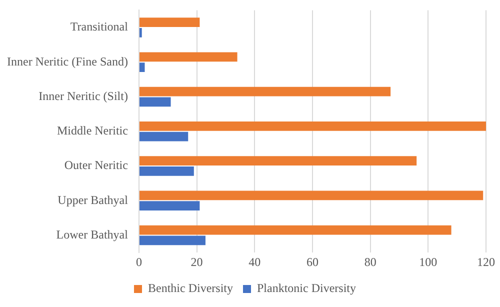 The image size is (500, 307). What do you see at coordinates (67, 61) in the screenshot?
I see `y-tick-label: Inner Neritic (Fine Sand)` at bounding box center [67, 61].